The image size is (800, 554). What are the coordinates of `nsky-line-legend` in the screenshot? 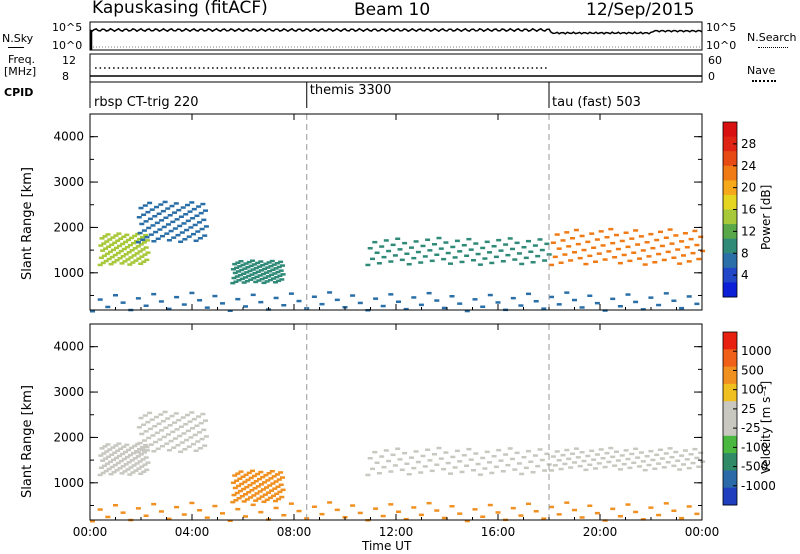 It's located at (16, 47).